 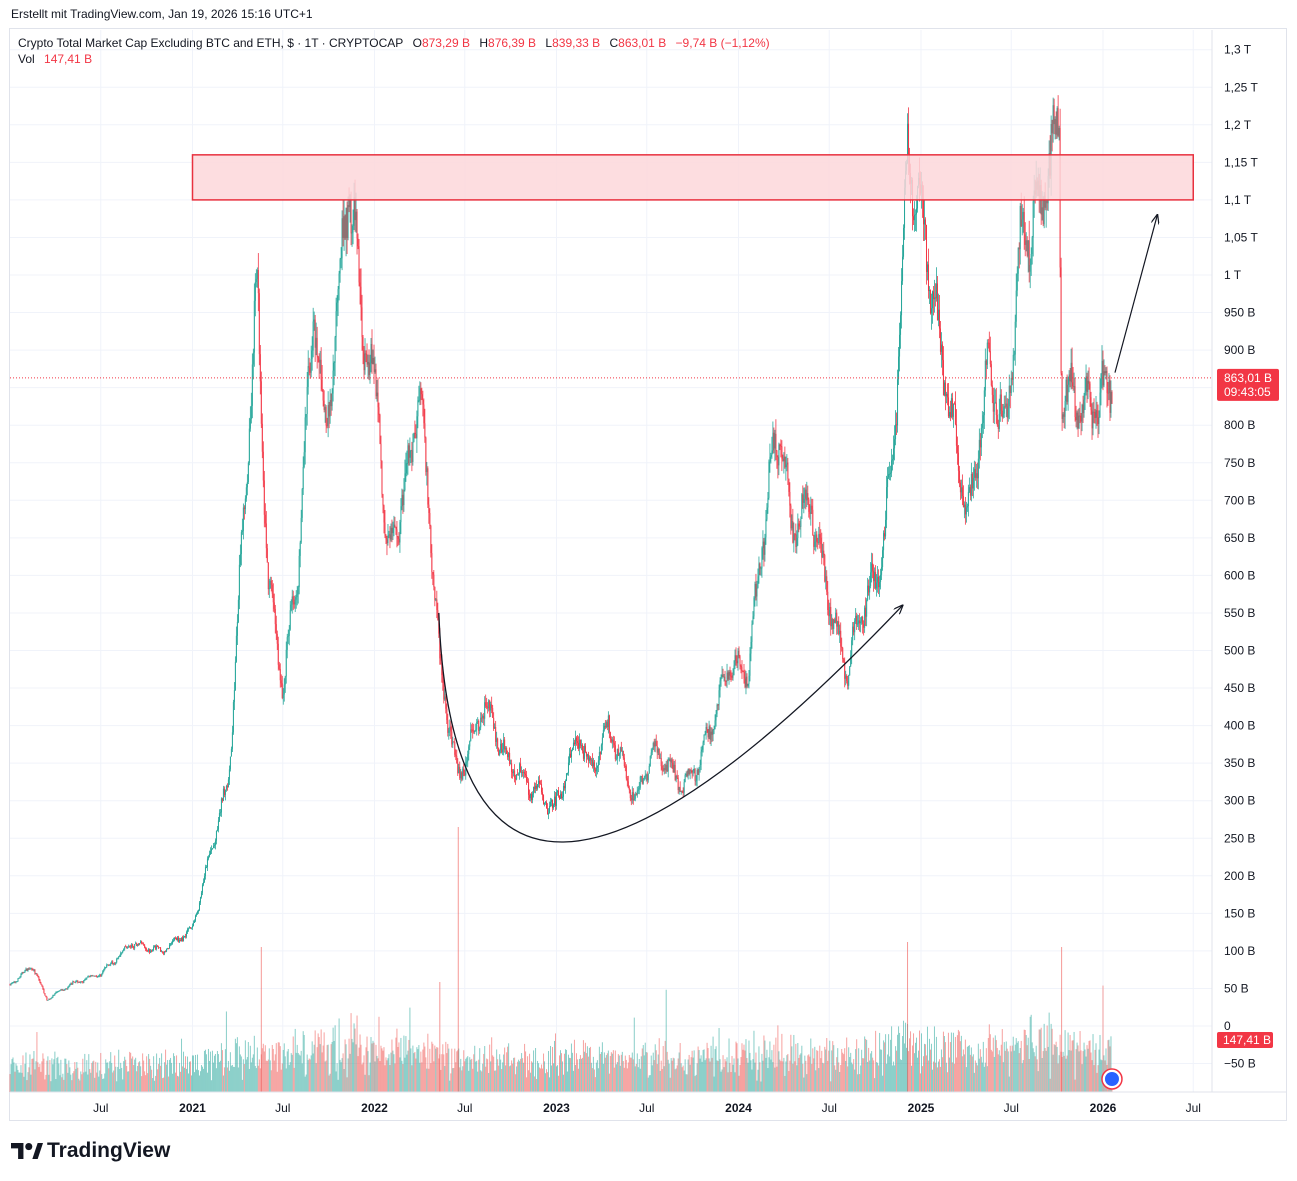 What do you see at coordinates (1112, 1079) in the screenshot?
I see `flag-icon` at bounding box center [1112, 1079].